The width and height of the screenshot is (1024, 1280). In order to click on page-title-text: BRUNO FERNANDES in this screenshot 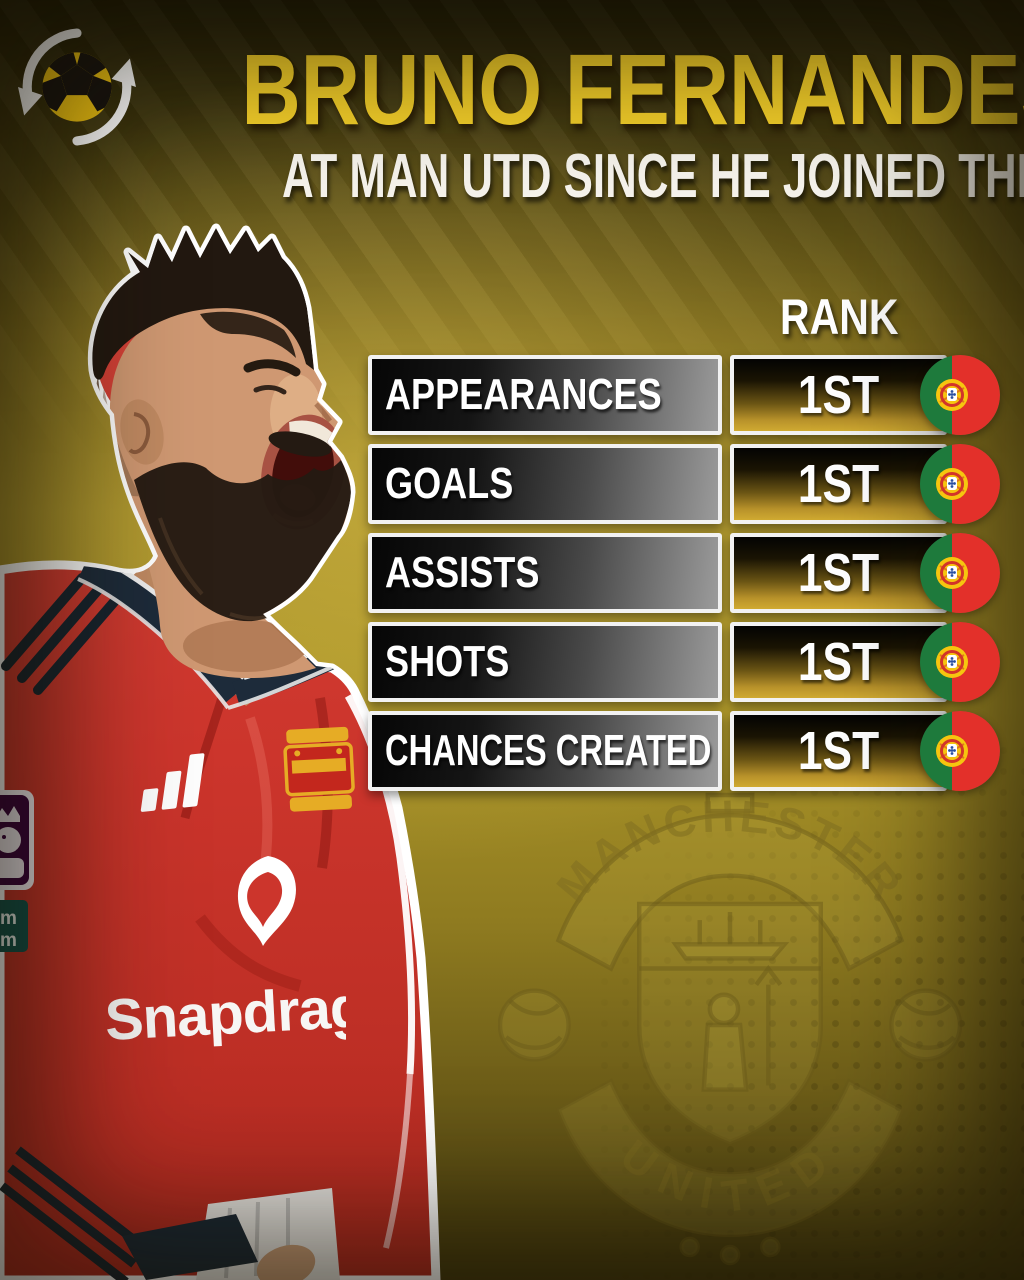, I will do `click(632, 90)`.